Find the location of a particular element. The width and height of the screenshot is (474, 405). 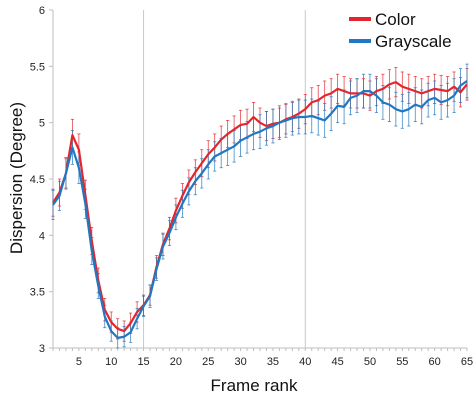

y-tick-label: 3 is located at coordinates (42, 349).